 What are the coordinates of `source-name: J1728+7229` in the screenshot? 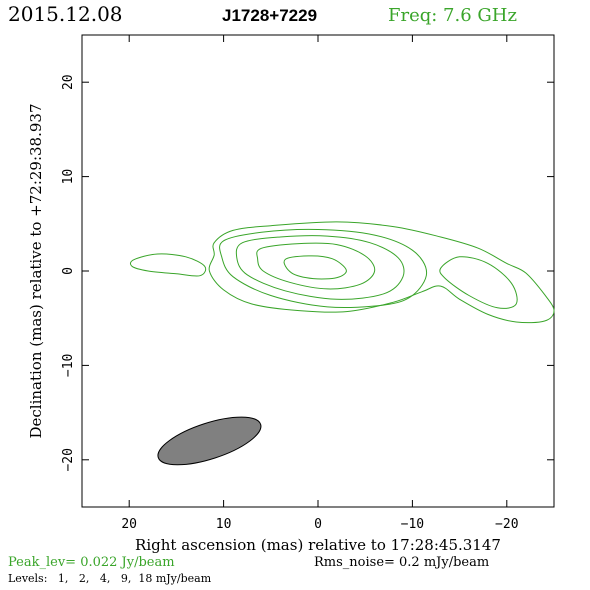 It's located at (269, 15).